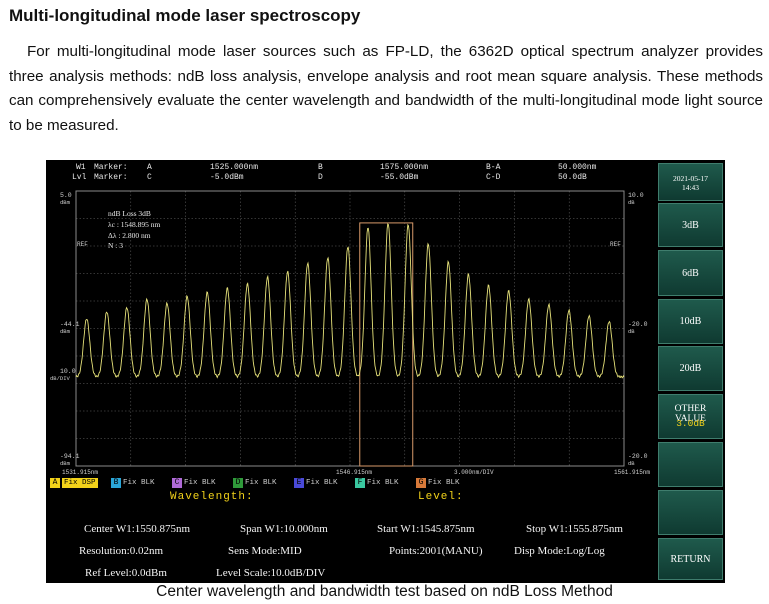 The image size is (769, 604). Describe the element at coordinates (137, 529) in the screenshot. I see `param-center-wavelength: Center W1:1550.875nm` at that location.